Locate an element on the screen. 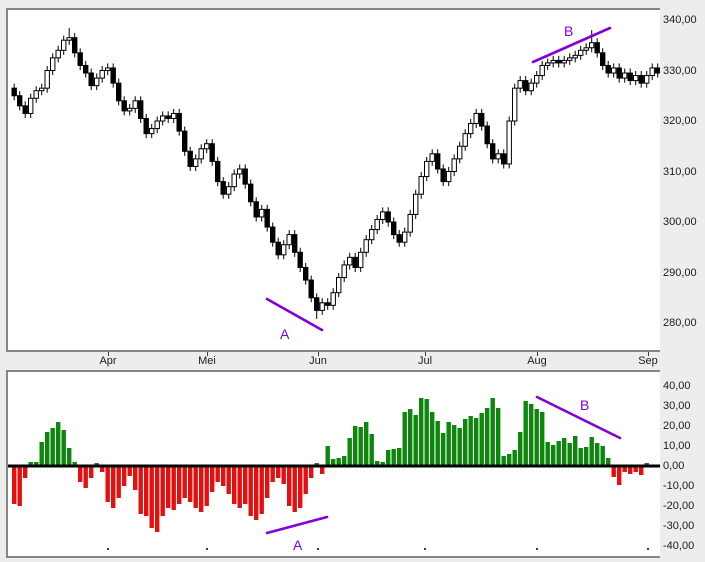  trendline-label-A: A is located at coordinates (298, 545).